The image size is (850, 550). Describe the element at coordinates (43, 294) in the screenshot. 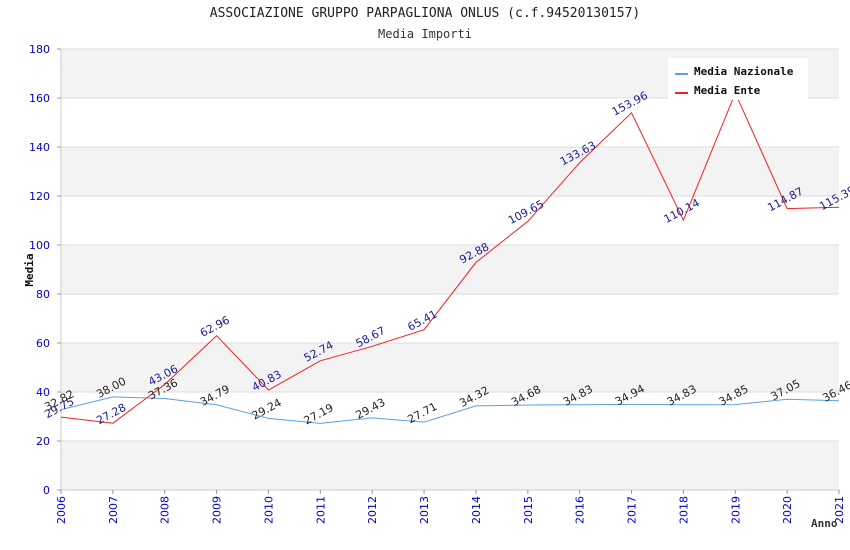

I see `y-tick-label: 80` at that location.